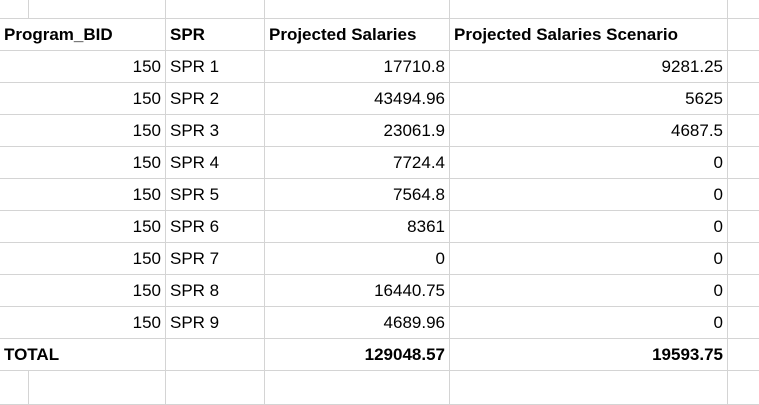  I want to click on header-cell-projected-salaries: Projected Salaries, so click(357, 35).